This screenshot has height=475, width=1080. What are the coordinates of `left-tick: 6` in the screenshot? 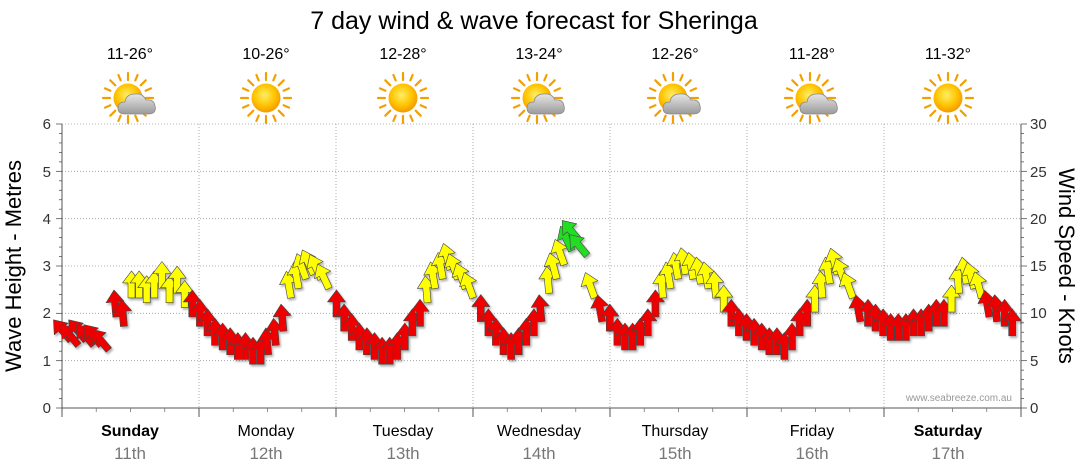 It's located at (47, 124).